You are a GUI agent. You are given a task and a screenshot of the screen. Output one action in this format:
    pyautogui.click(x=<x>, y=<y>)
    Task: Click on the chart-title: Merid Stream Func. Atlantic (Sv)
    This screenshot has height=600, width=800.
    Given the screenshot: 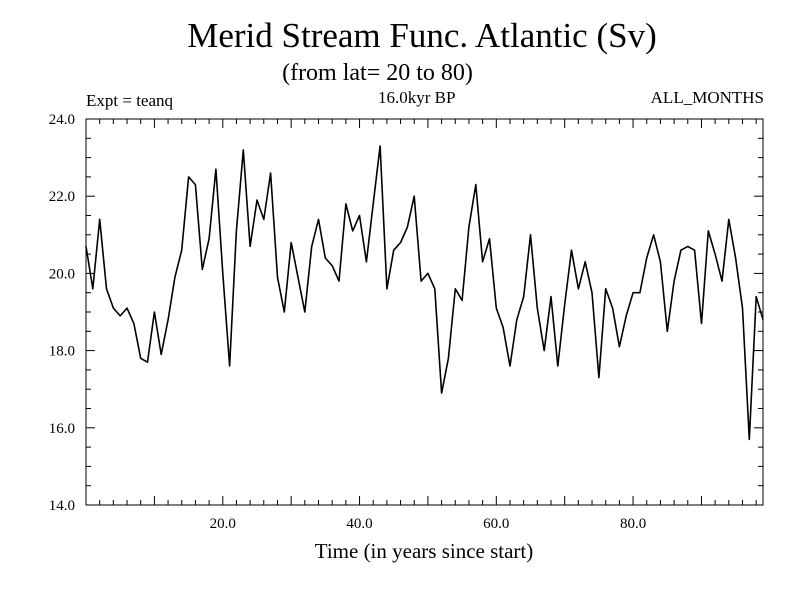 What is the action you would take?
    pyautogui.click(x=422, y=35)
    